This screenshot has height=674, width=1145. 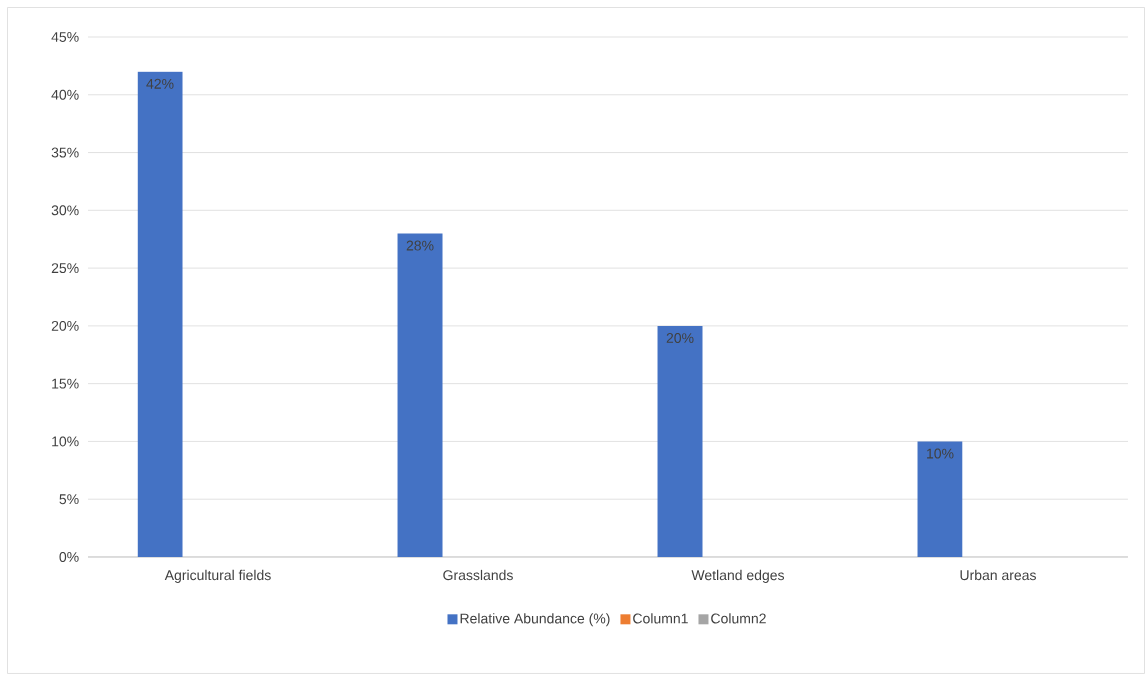 What do you see at coordinates (940, 453) in the screenshot?
I see `data-label: 10%` at bounding box center [940, 453].